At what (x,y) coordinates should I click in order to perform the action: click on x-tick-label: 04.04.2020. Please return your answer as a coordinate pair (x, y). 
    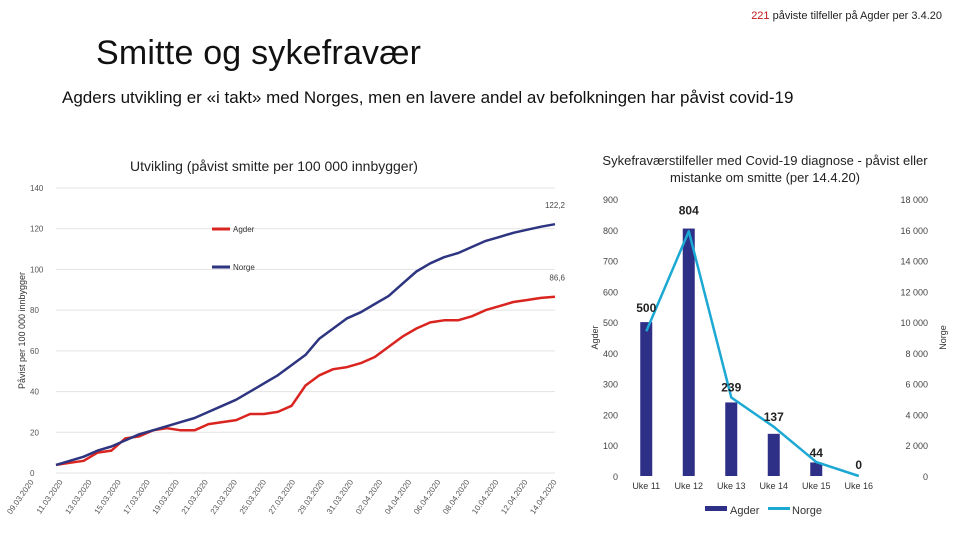
    Looking at the image, I should click on (398, 497).